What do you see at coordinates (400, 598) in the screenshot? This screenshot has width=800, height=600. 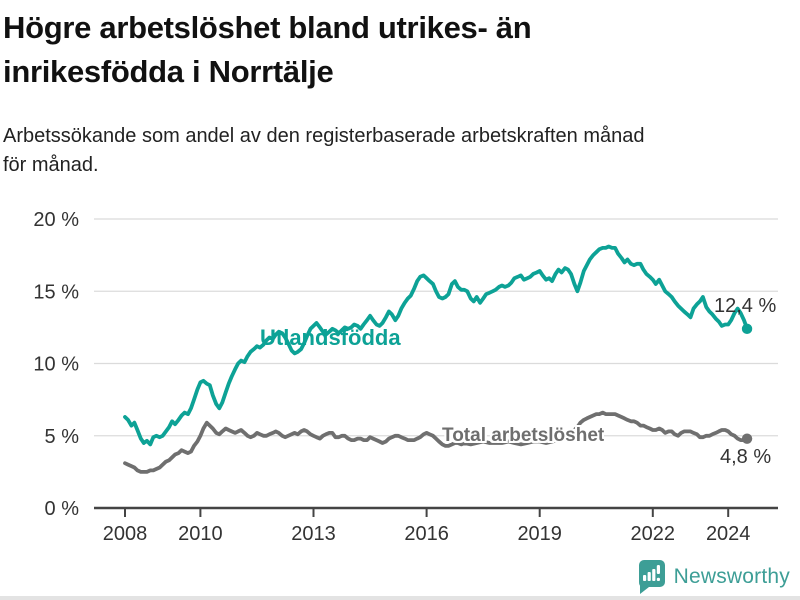 I see `bottom-divider` at bounding box center [400, 598].